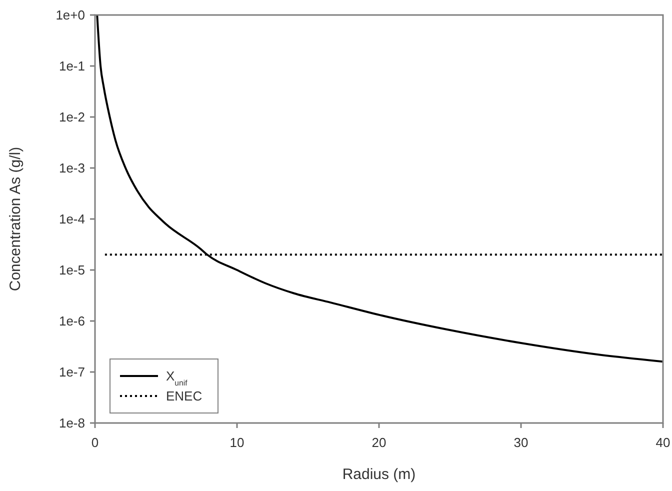  What do you see at coordinates (71, 372) in the screenshot?
I see `y-tick-label: 1e-7` at bounding box center [71, 372].